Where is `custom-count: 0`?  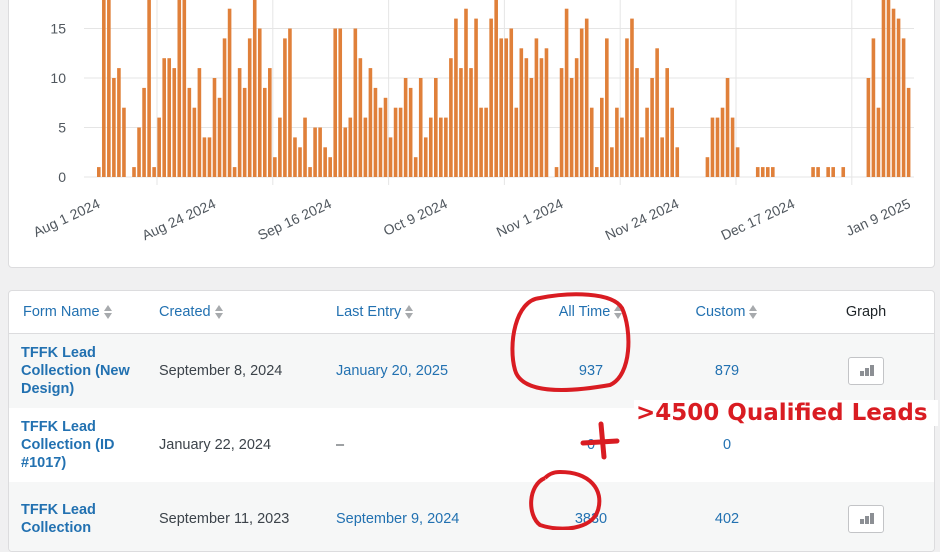
custom-count: 0 is located at coordinates (727, 445).